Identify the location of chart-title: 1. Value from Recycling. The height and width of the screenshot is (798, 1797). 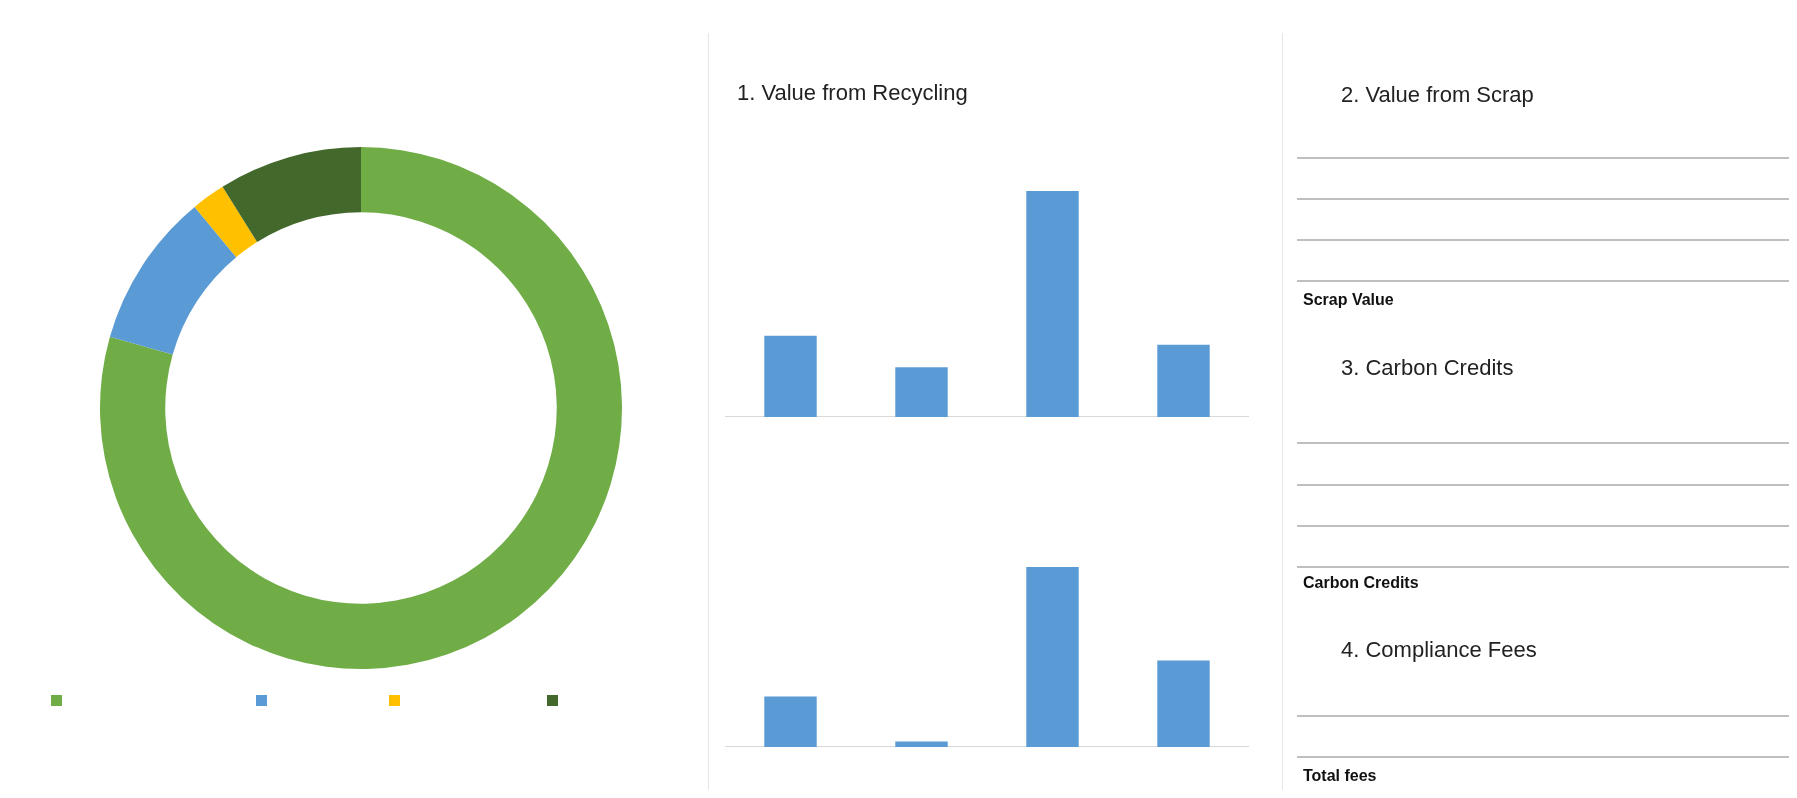
(852, 93).